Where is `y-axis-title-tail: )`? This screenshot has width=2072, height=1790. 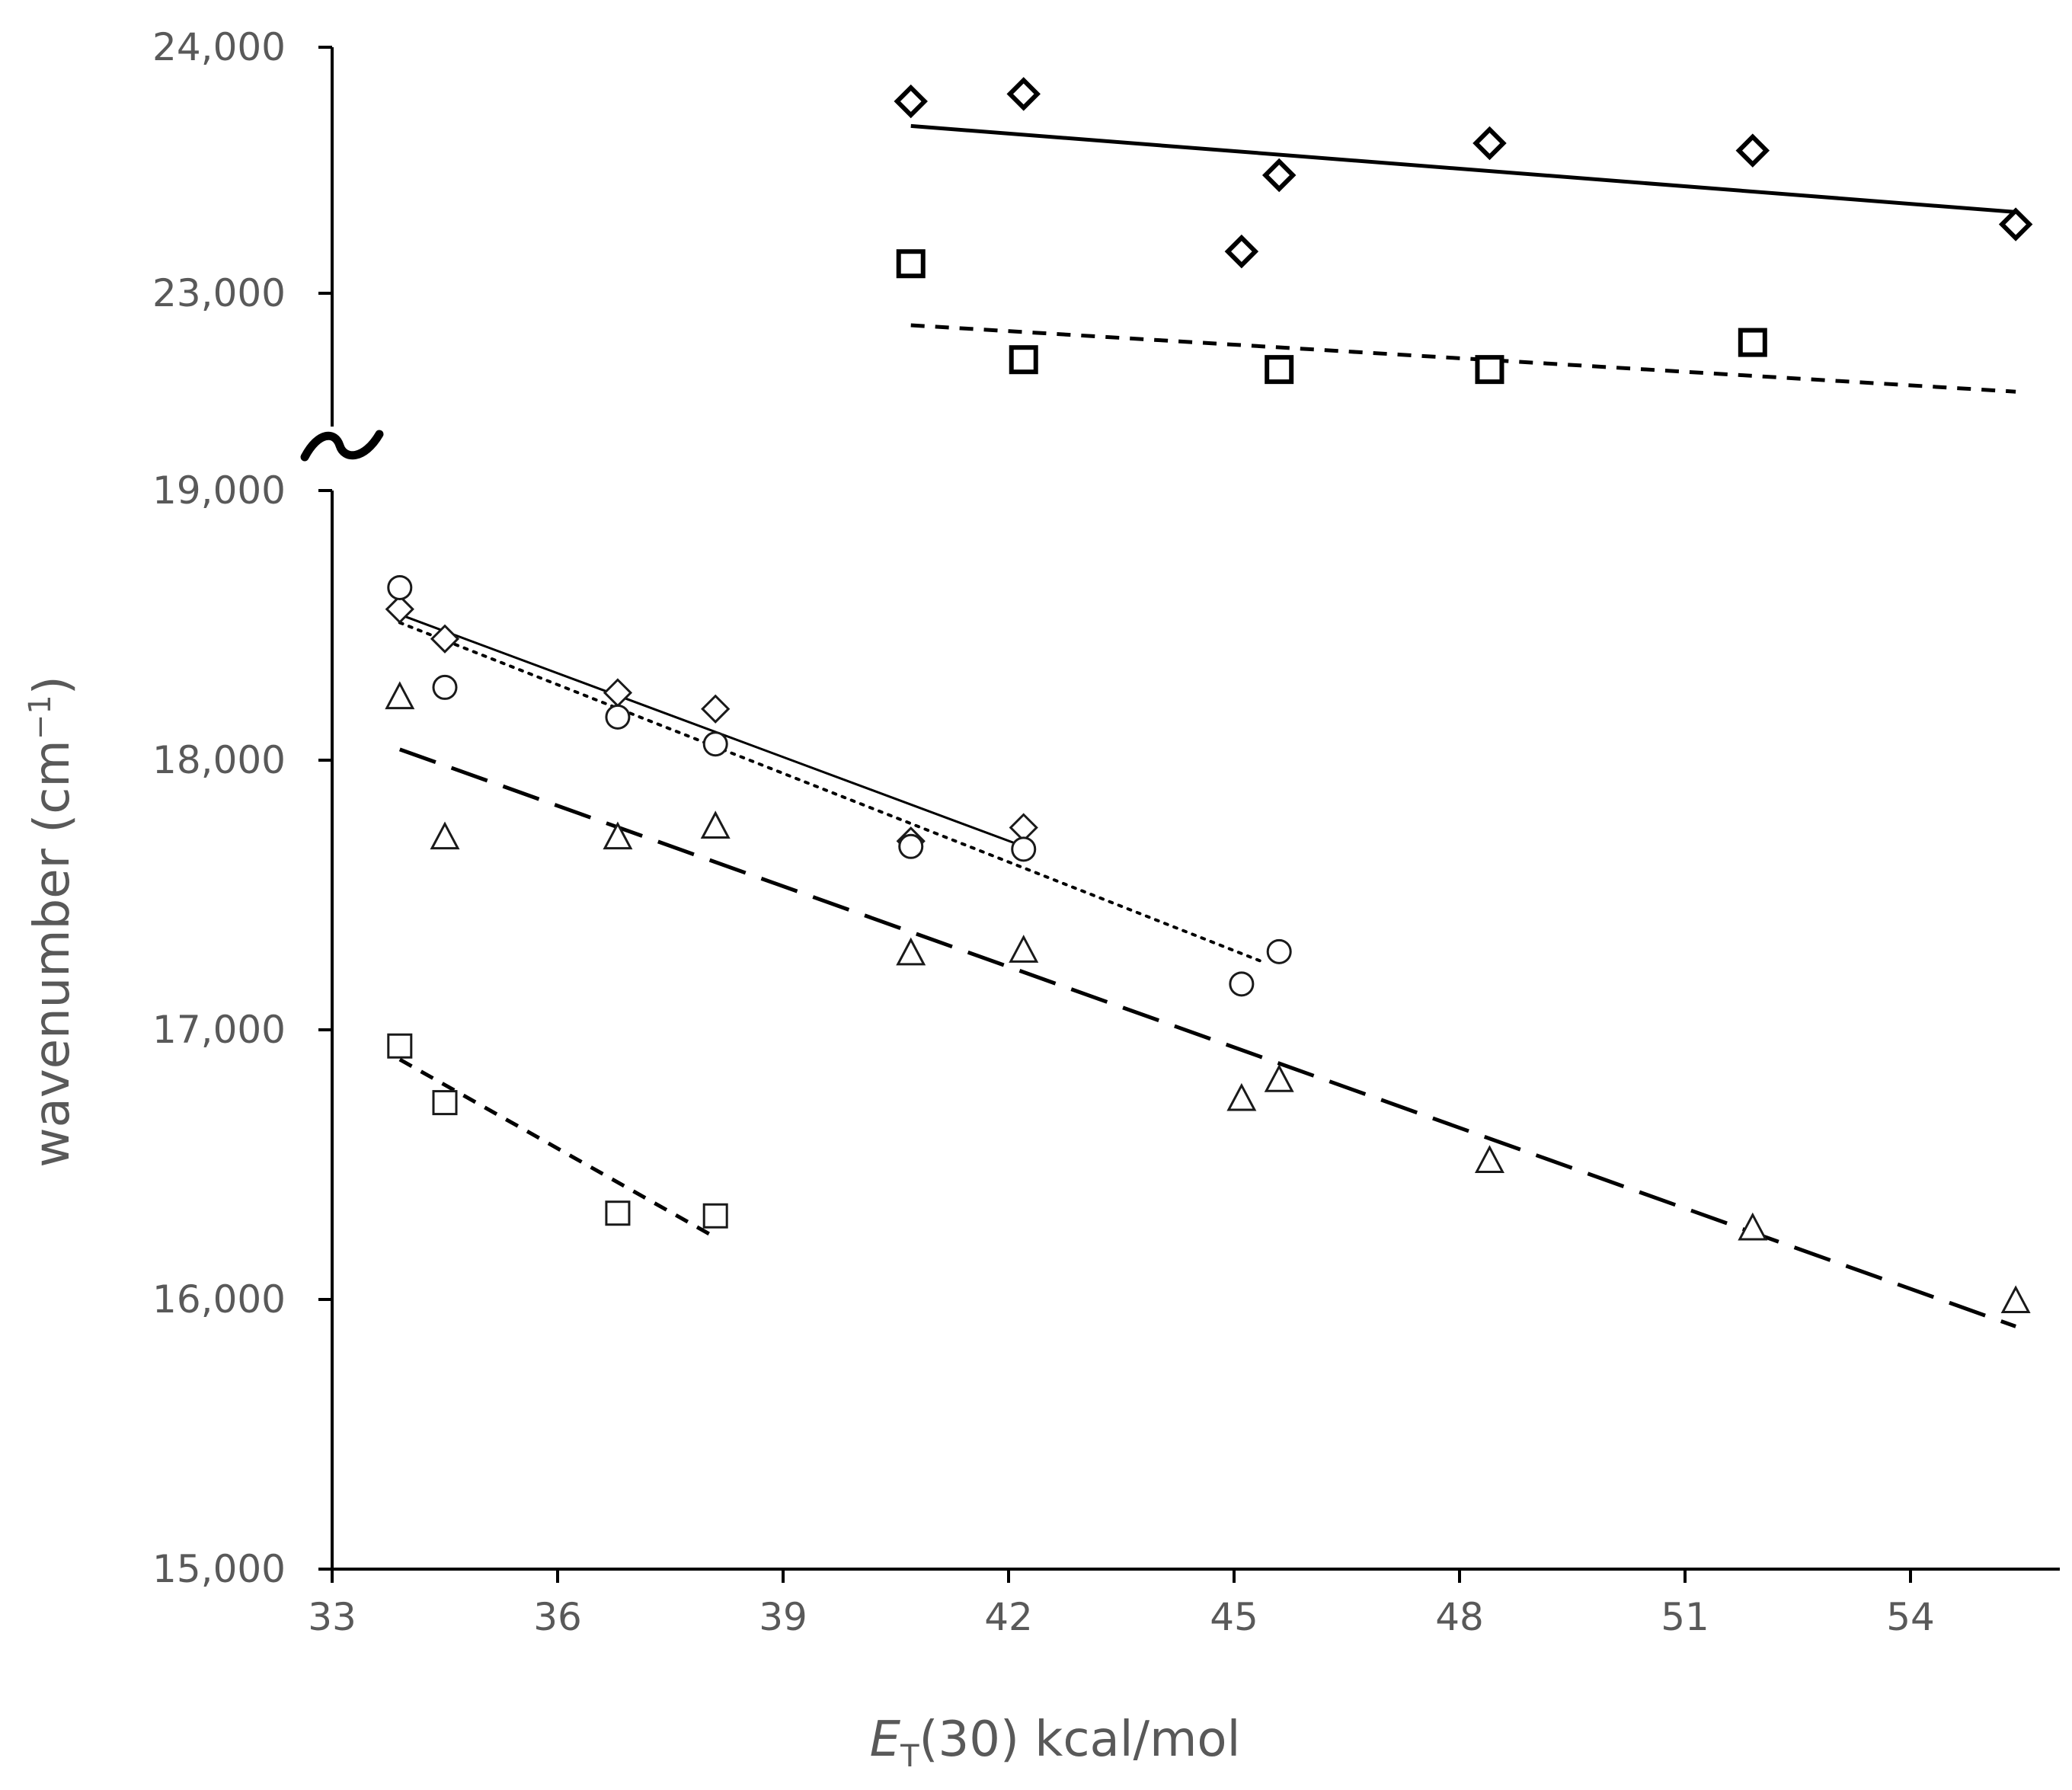 y-axis-title-tail: ) is located at coordinates (52, 685).